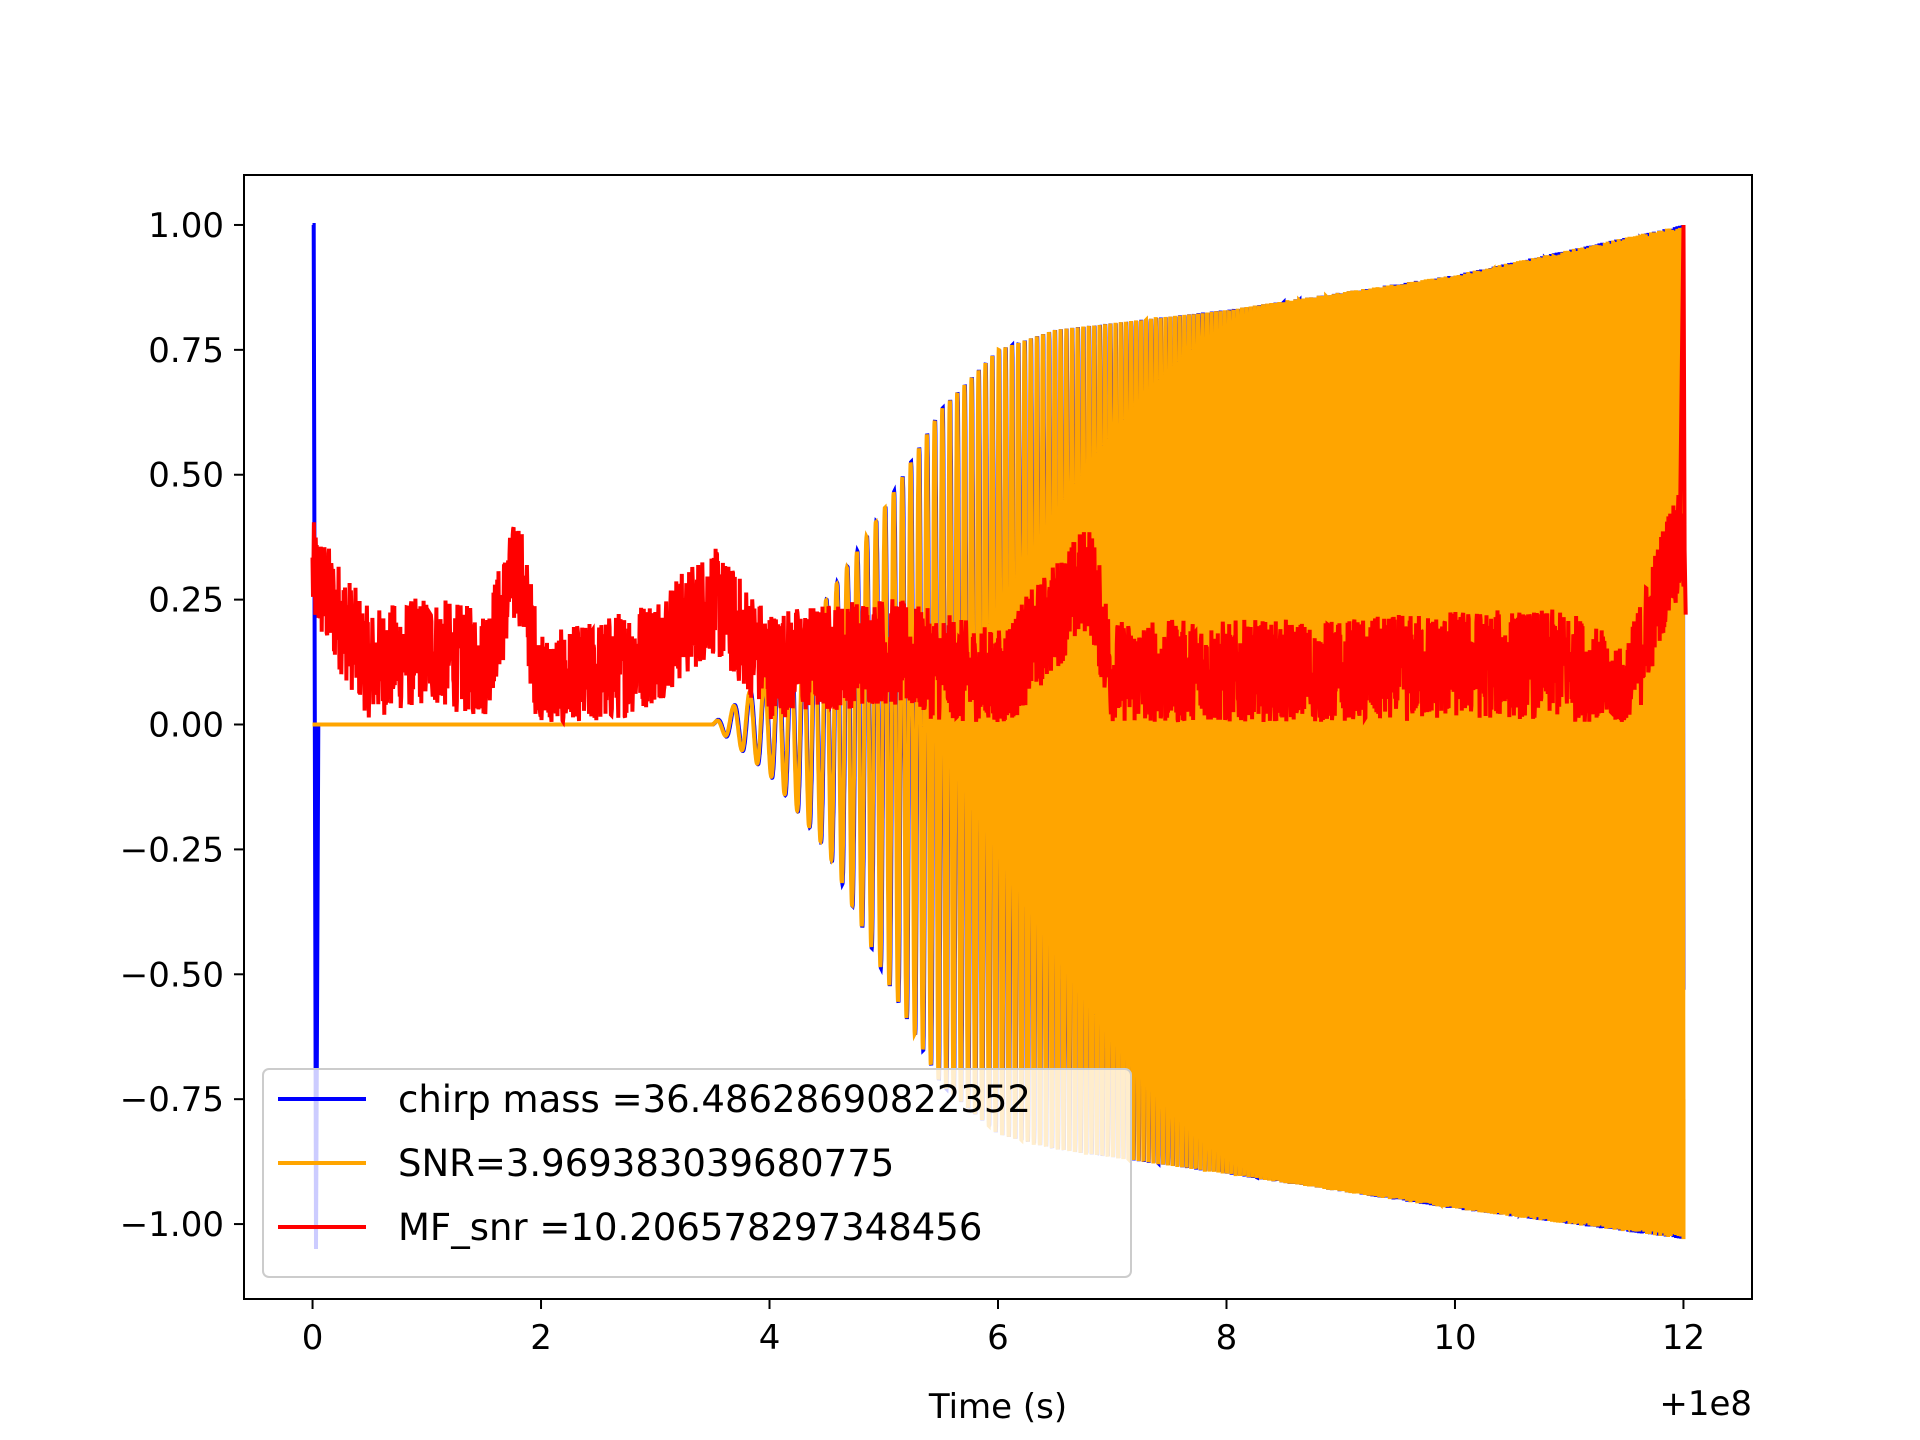 The image size is (1920, 1440). I want to click on y-axis: 1.00 0.75 0.50 0.25 0.00 −0.25 −0.50 −0.75 −1.00, so click(182, 725).